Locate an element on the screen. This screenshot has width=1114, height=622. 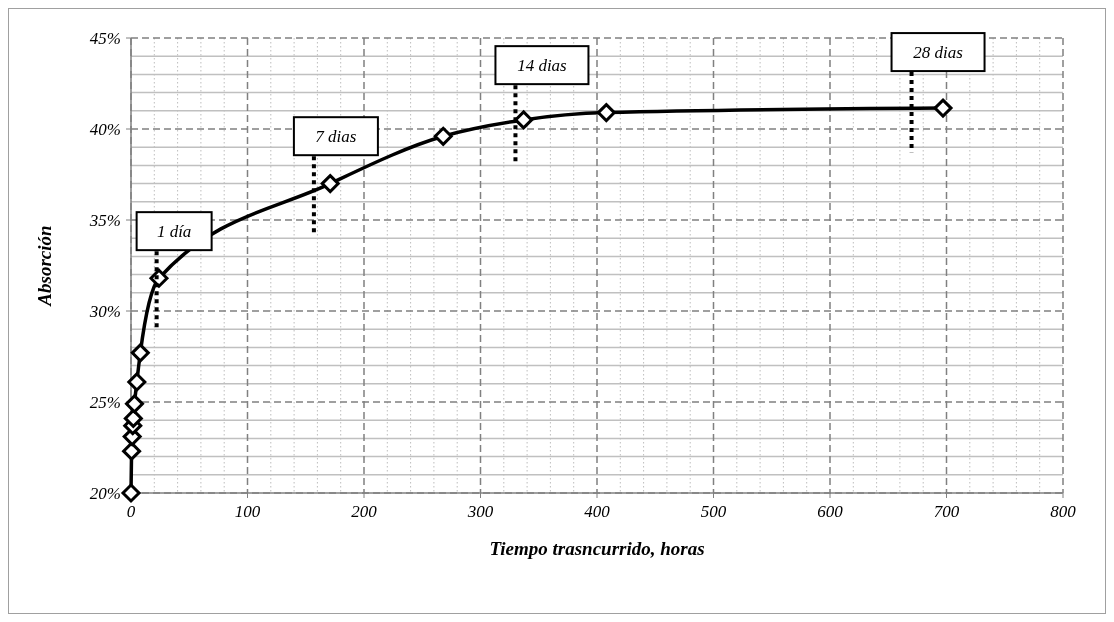
x-tick-label: 100 is located at coordinates (247, 511).